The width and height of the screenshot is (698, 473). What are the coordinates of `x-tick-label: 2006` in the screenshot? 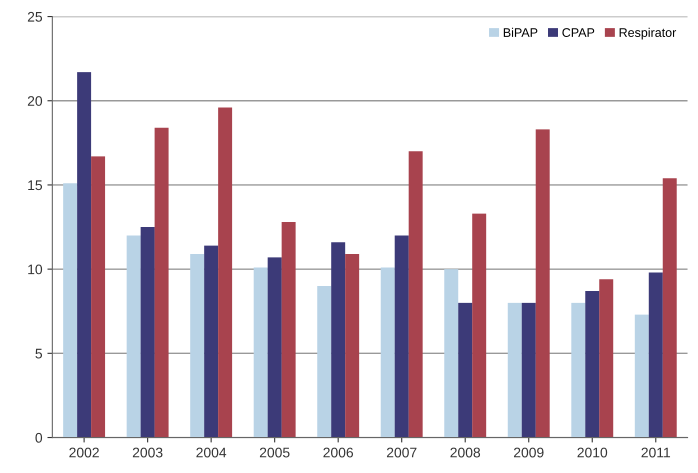 It's located at (338, 453).